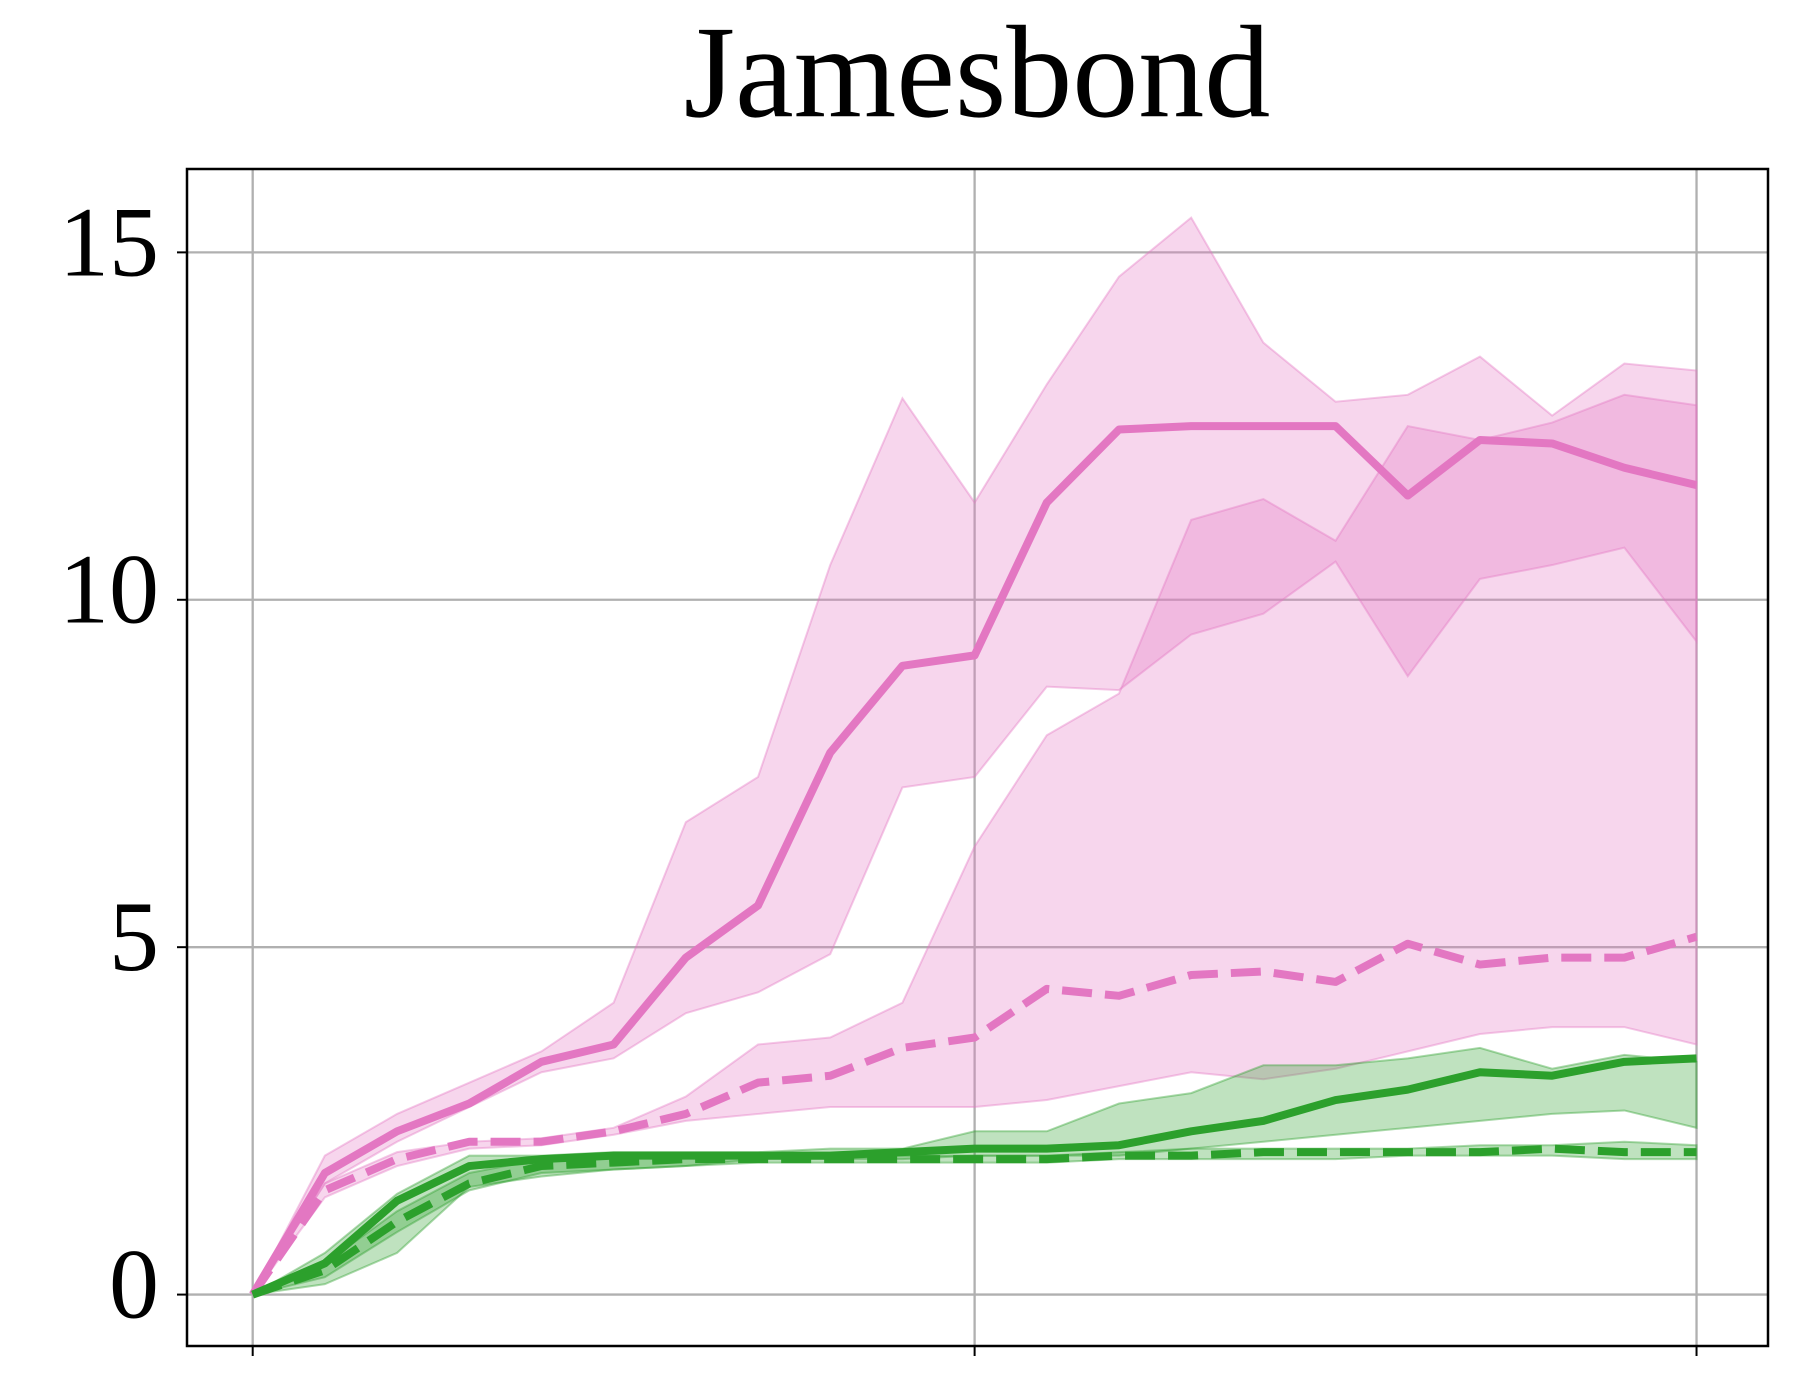  I want to click on y-tick-label: 10, so click(109, 589).